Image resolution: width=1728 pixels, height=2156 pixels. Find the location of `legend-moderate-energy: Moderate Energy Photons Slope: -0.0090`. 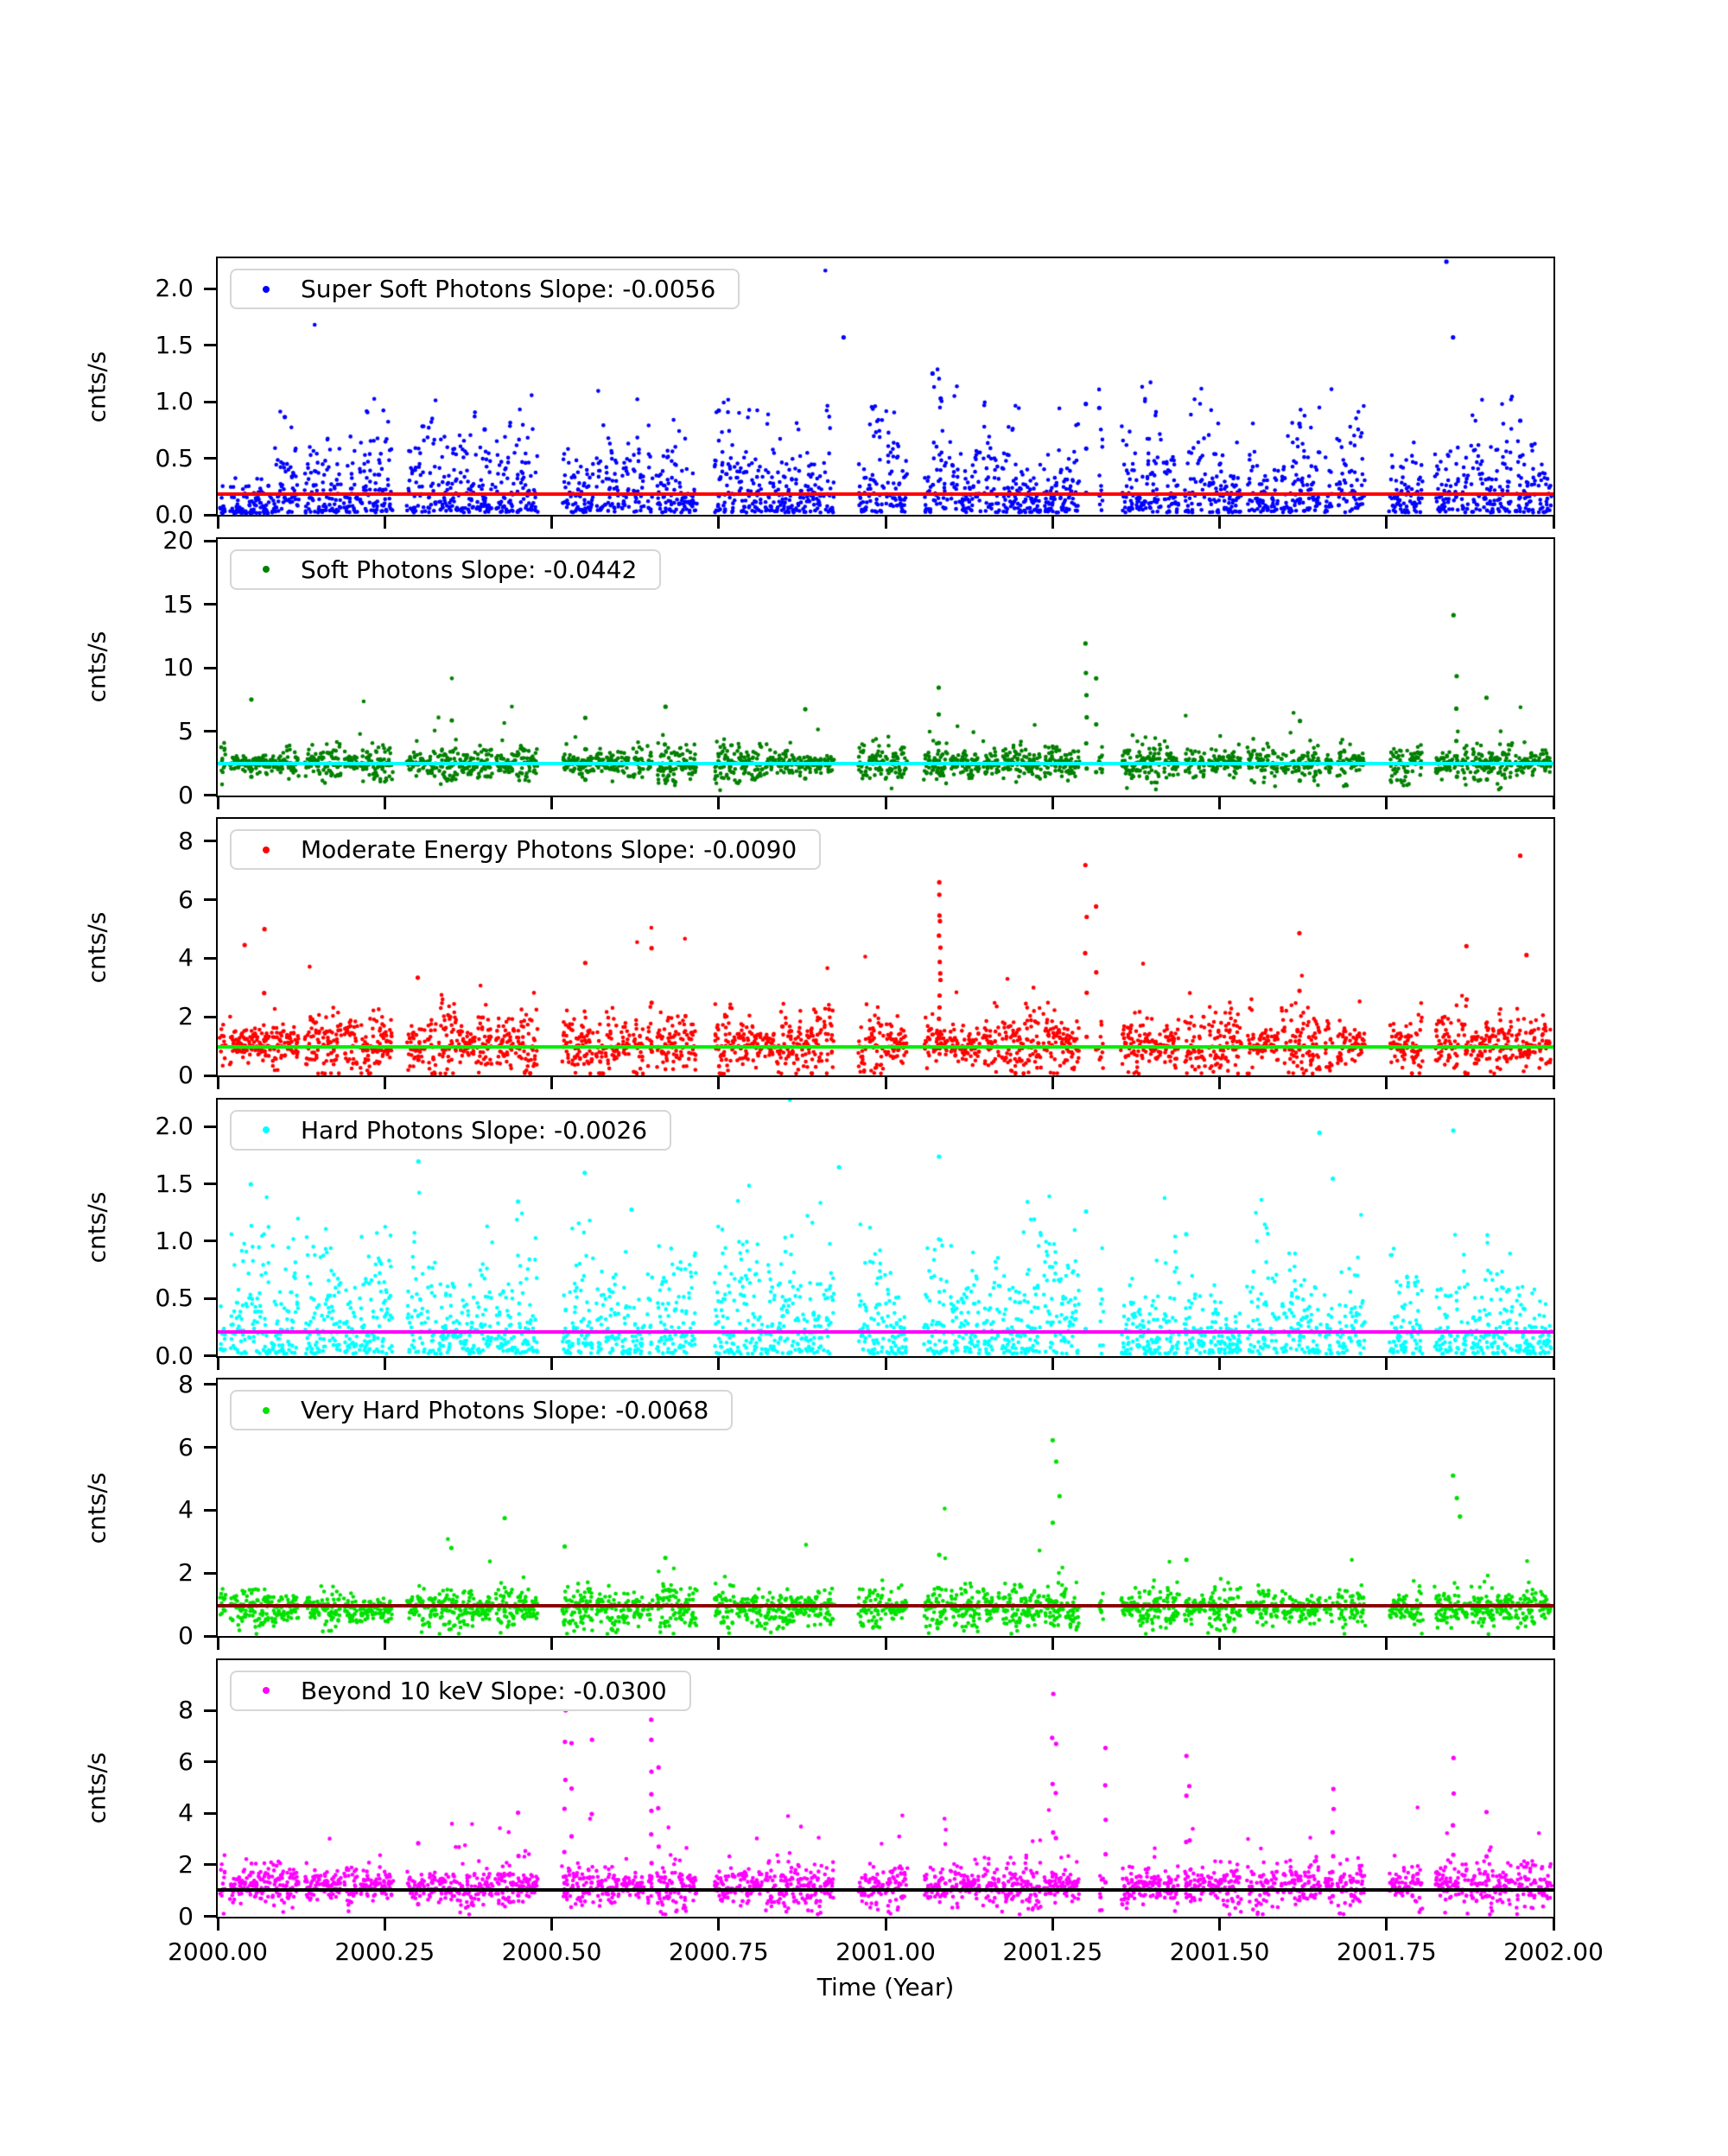

legend-moderate-energy: Moderate Energy Photons Slope: -0.0090 is located at coordinates (526, 849).